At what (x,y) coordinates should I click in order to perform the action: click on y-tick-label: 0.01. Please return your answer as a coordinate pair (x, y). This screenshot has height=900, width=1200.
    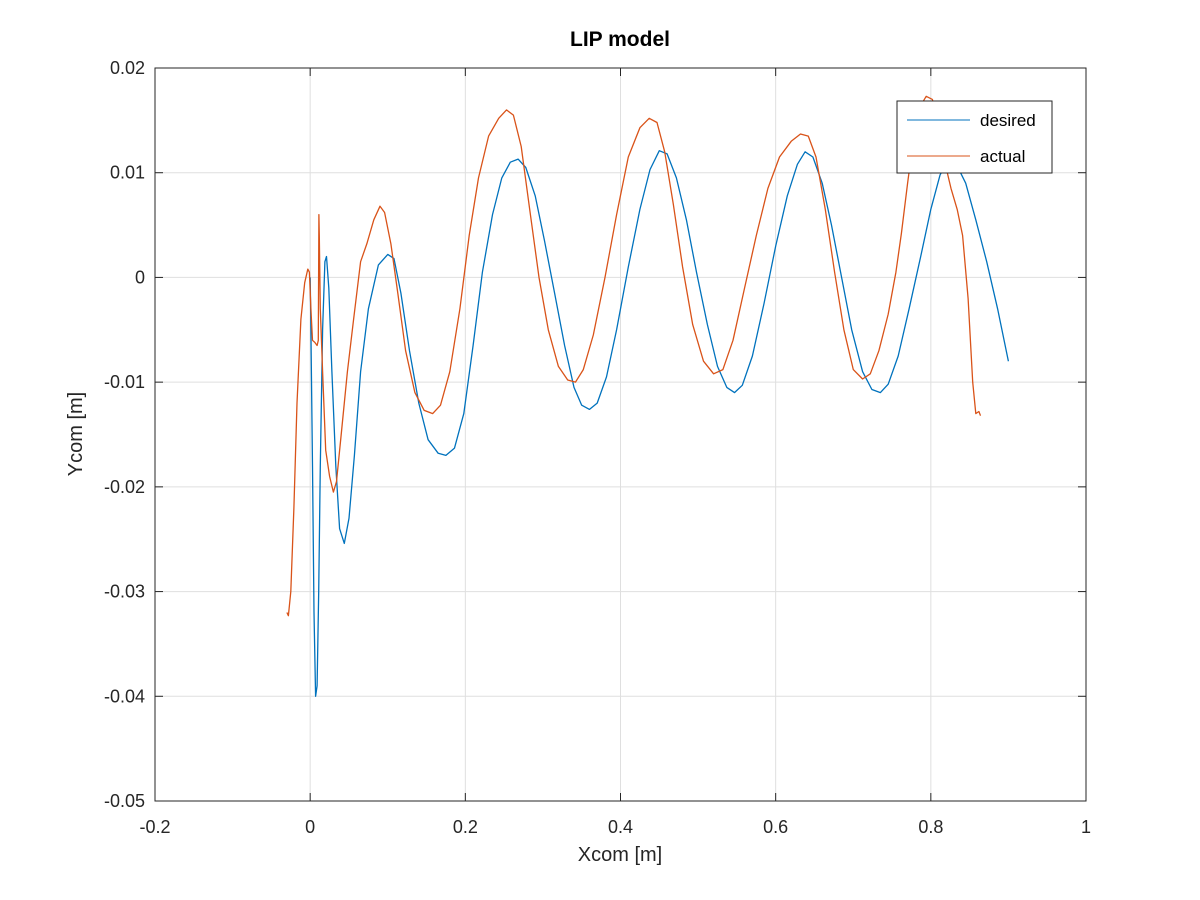
    Looking at the image, I should click on (127, 173).